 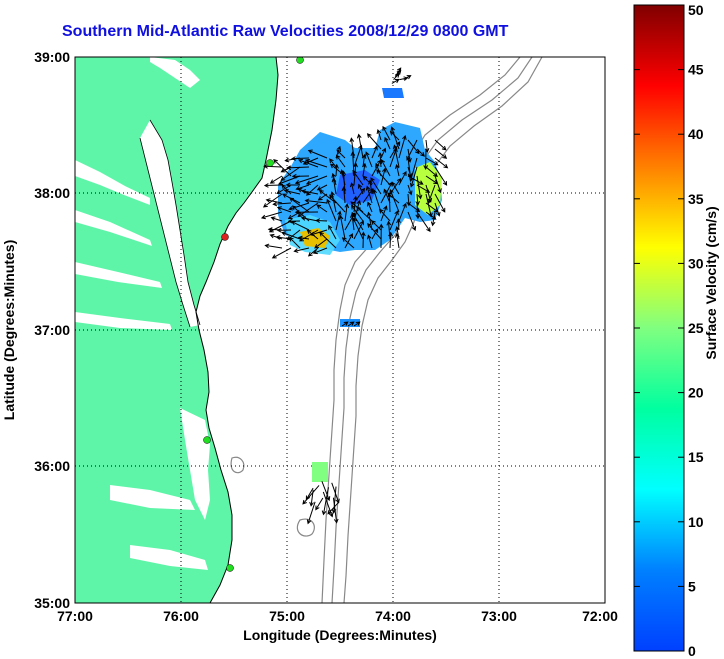 I want to click on colorbar-tick-label: 40, so click(x=696, y=134).